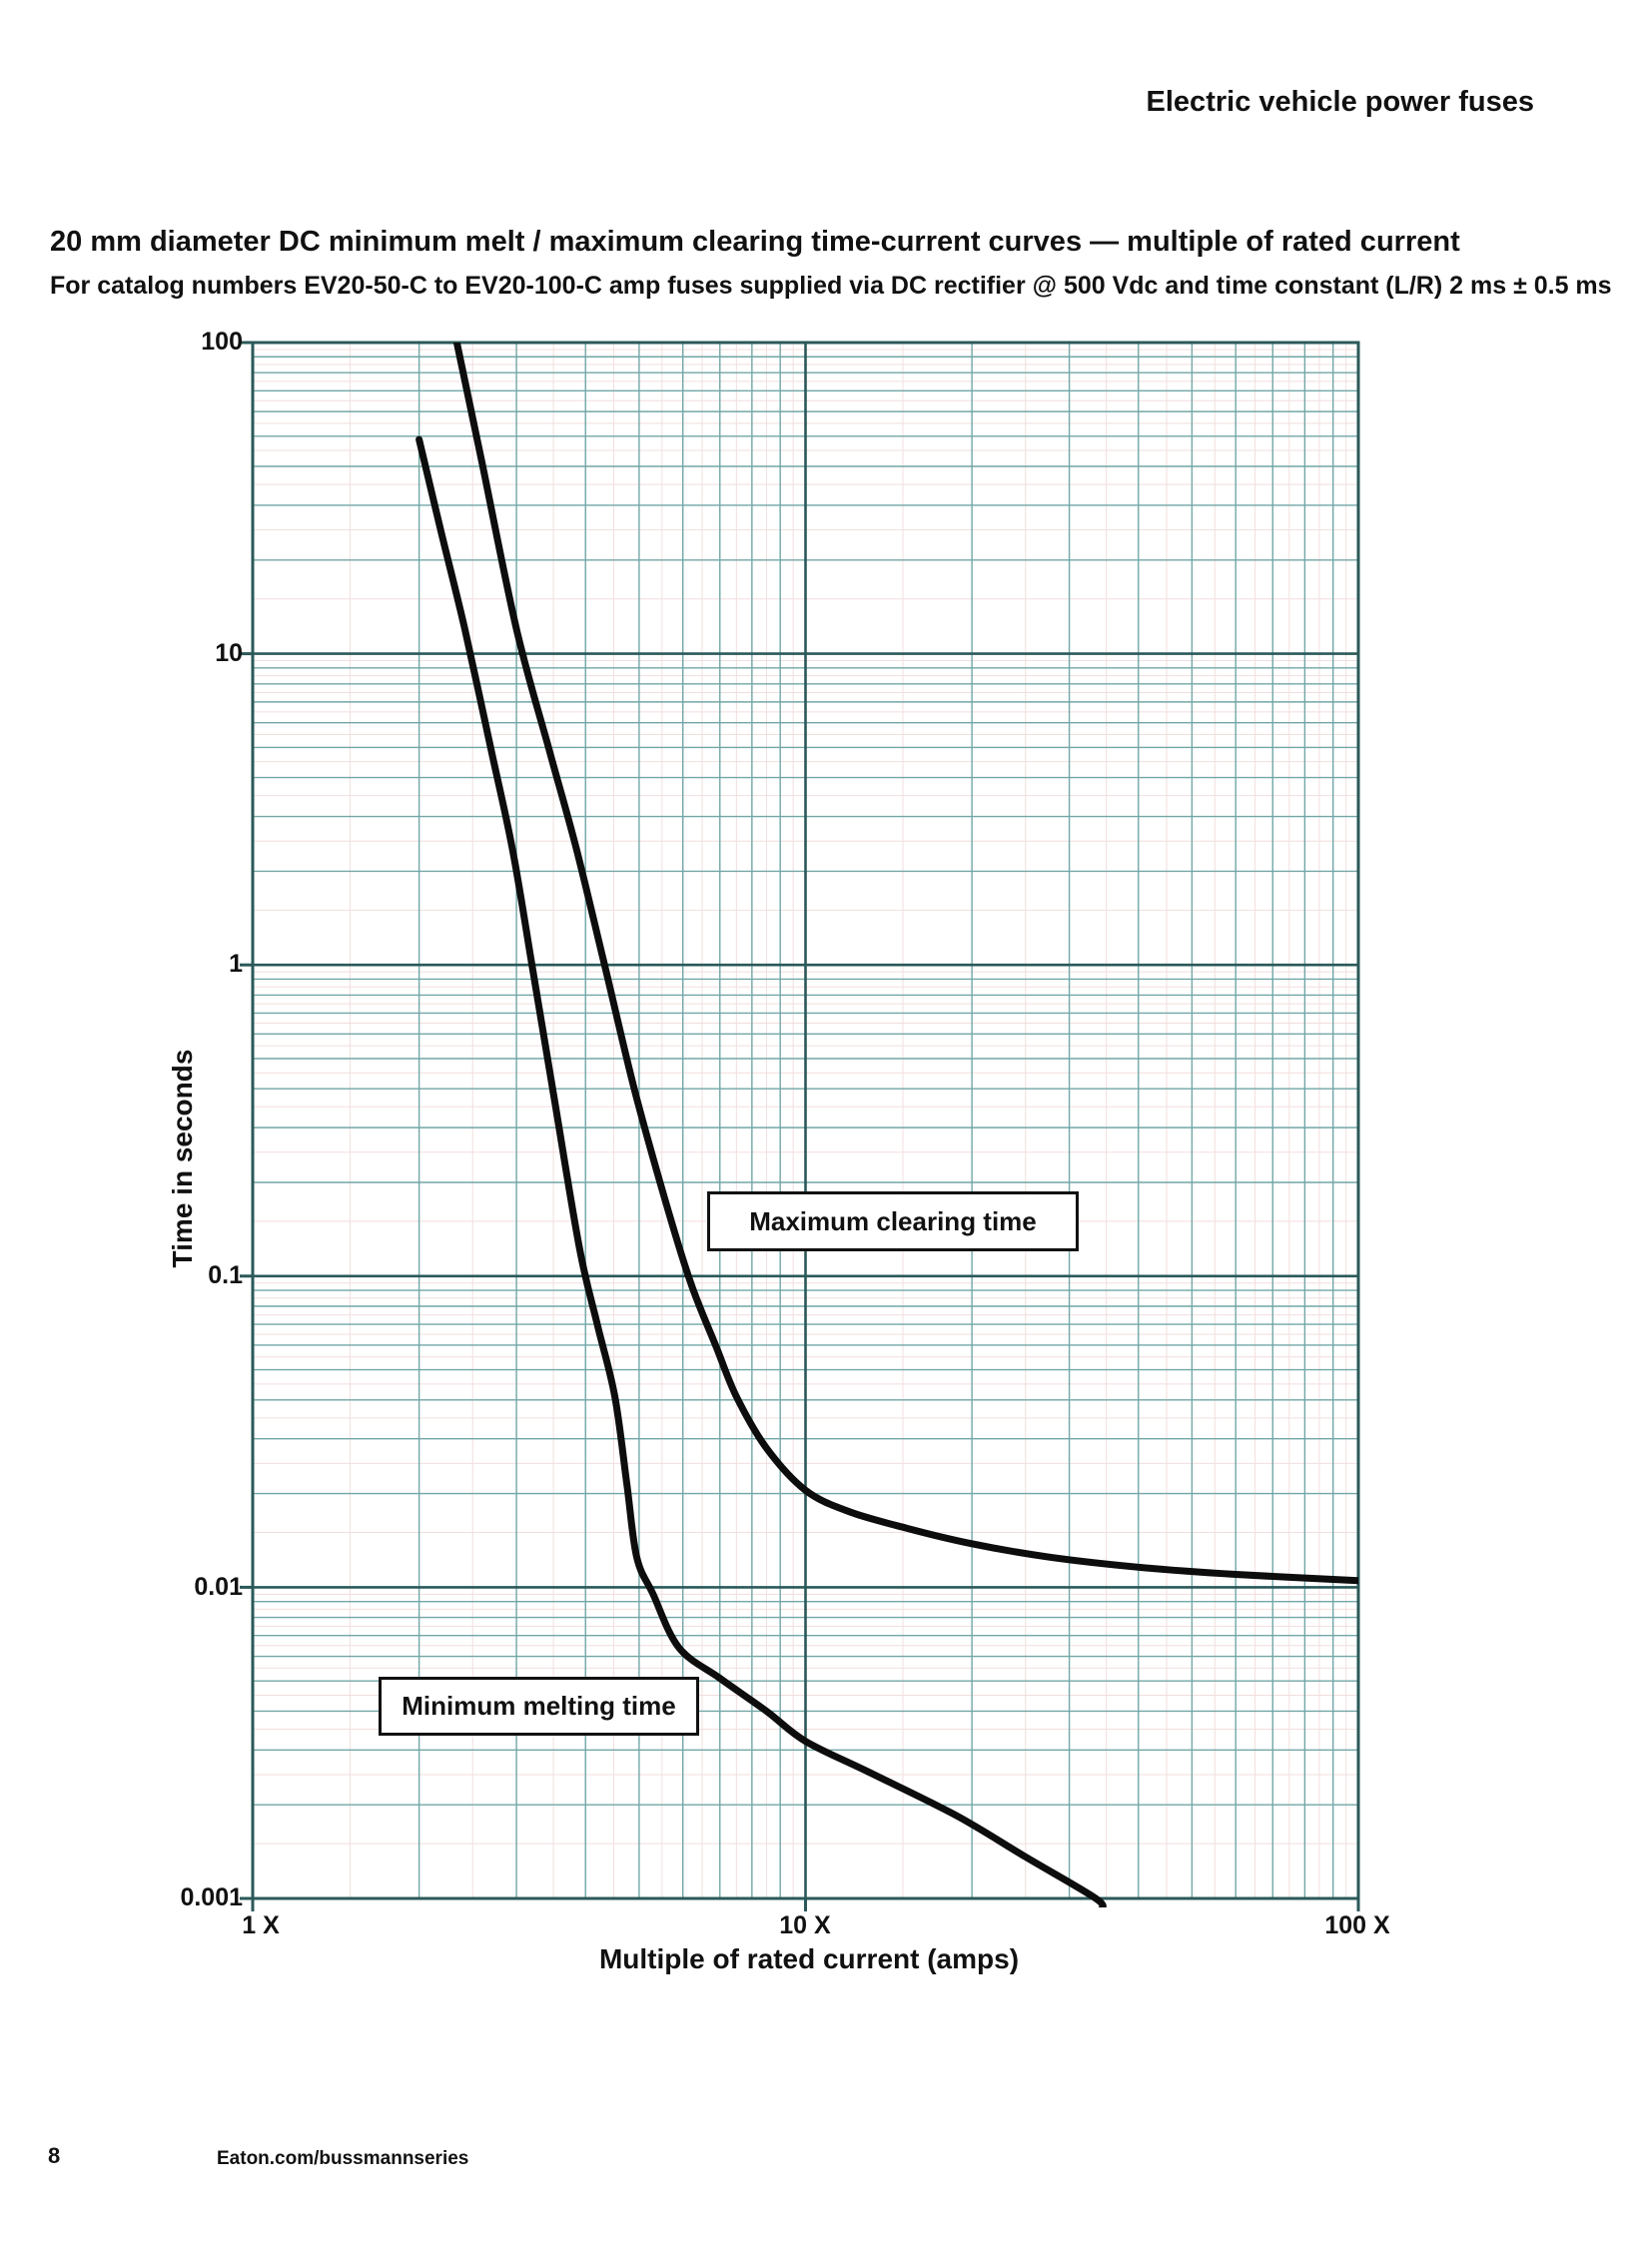 This screenshot has width=1652, height=2242. What do you see at coordinates (225, 1275) in the screenshot?
I see `y-tick-0p1: 0.1` at bounding box center [225, 1275].